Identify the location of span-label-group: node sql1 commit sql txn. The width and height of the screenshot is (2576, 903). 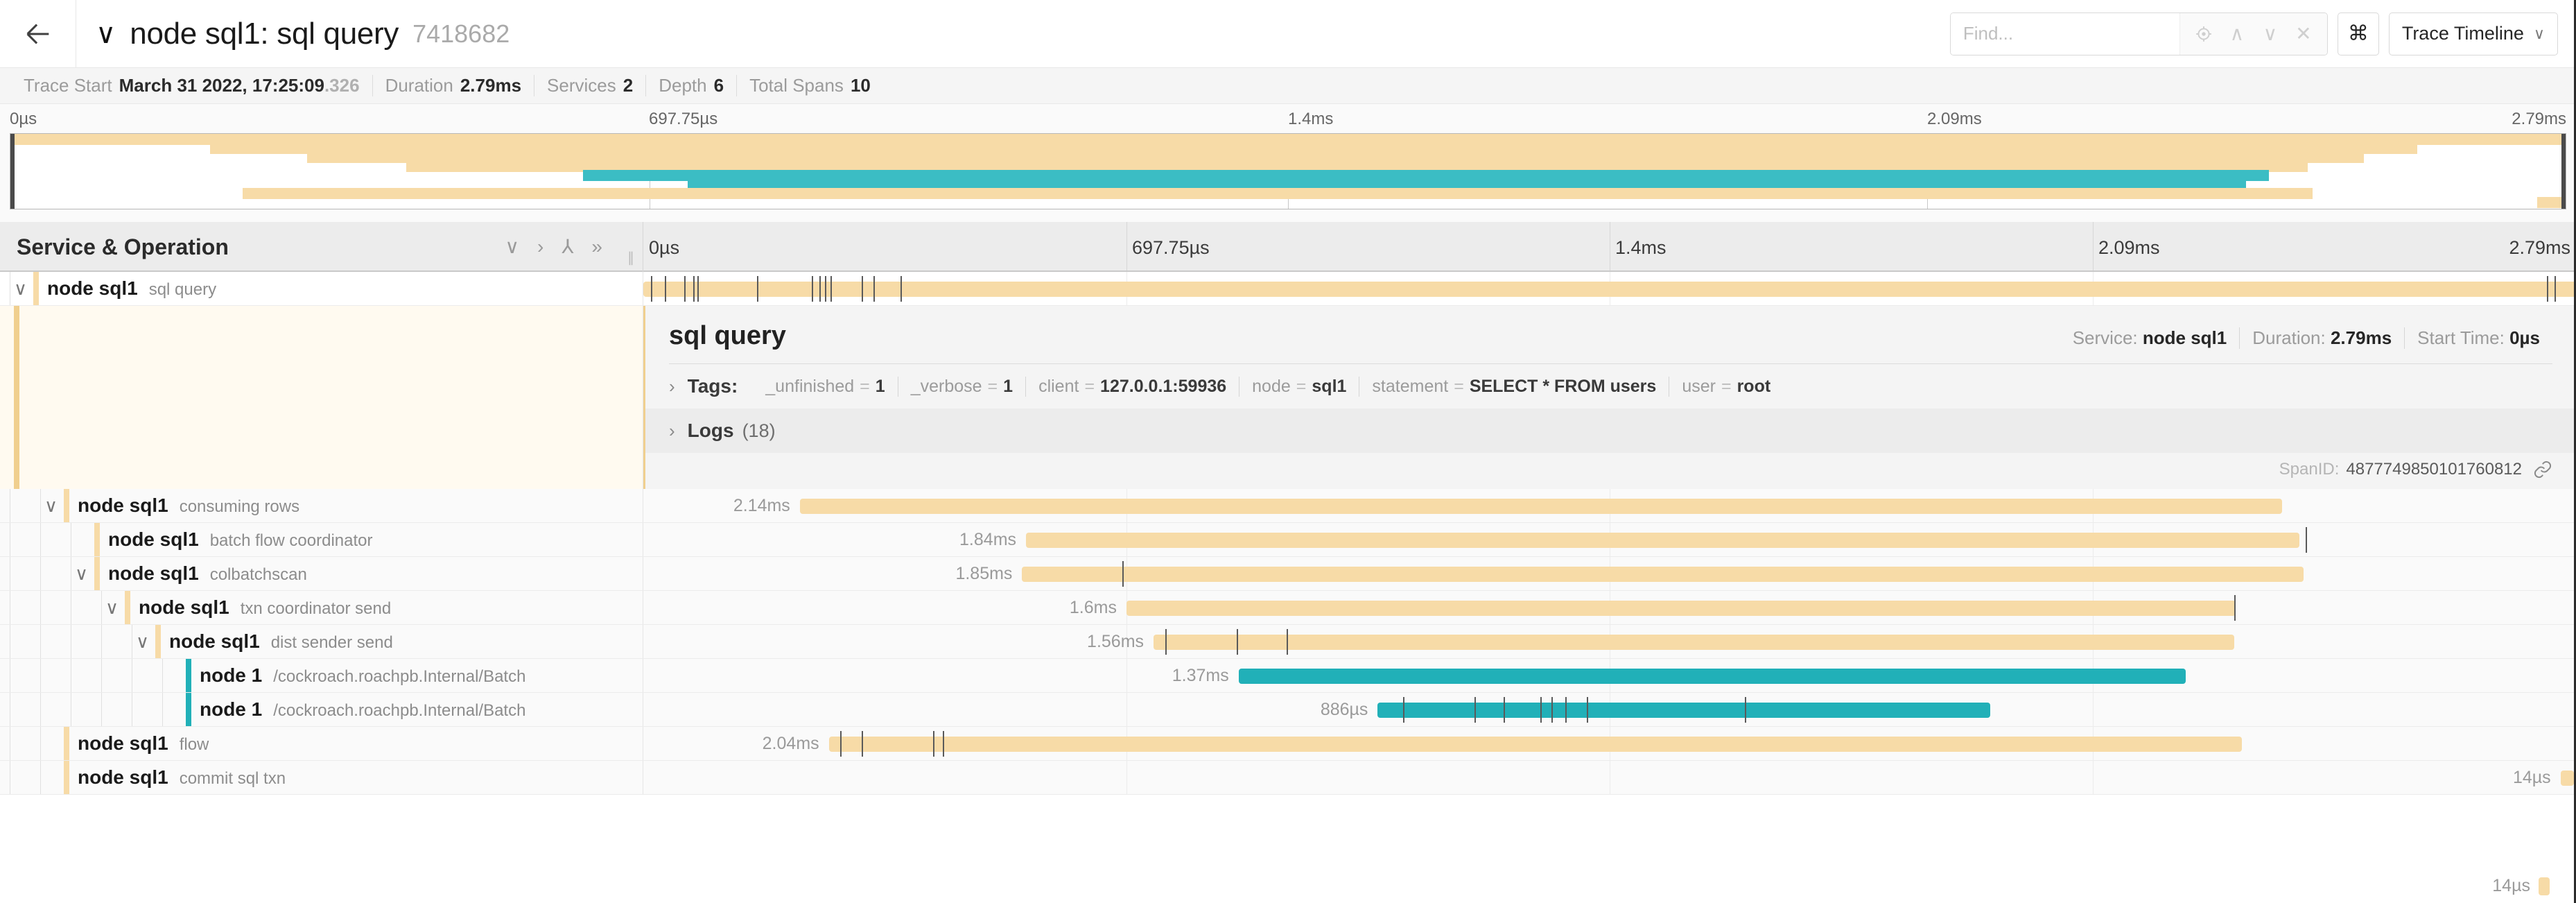
(182, 777).